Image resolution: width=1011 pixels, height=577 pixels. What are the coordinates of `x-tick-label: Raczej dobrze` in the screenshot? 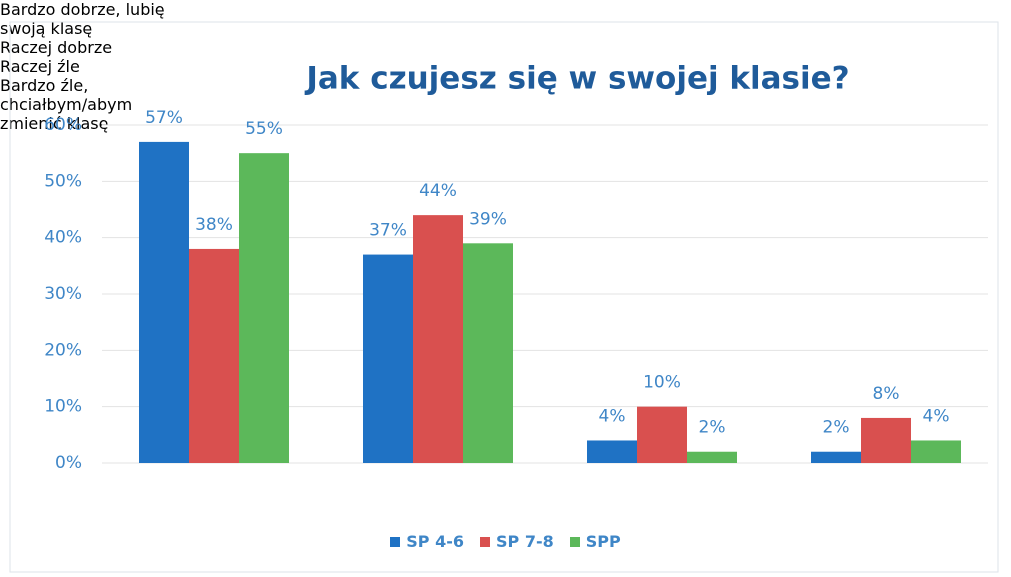 It's located at (56, 47).